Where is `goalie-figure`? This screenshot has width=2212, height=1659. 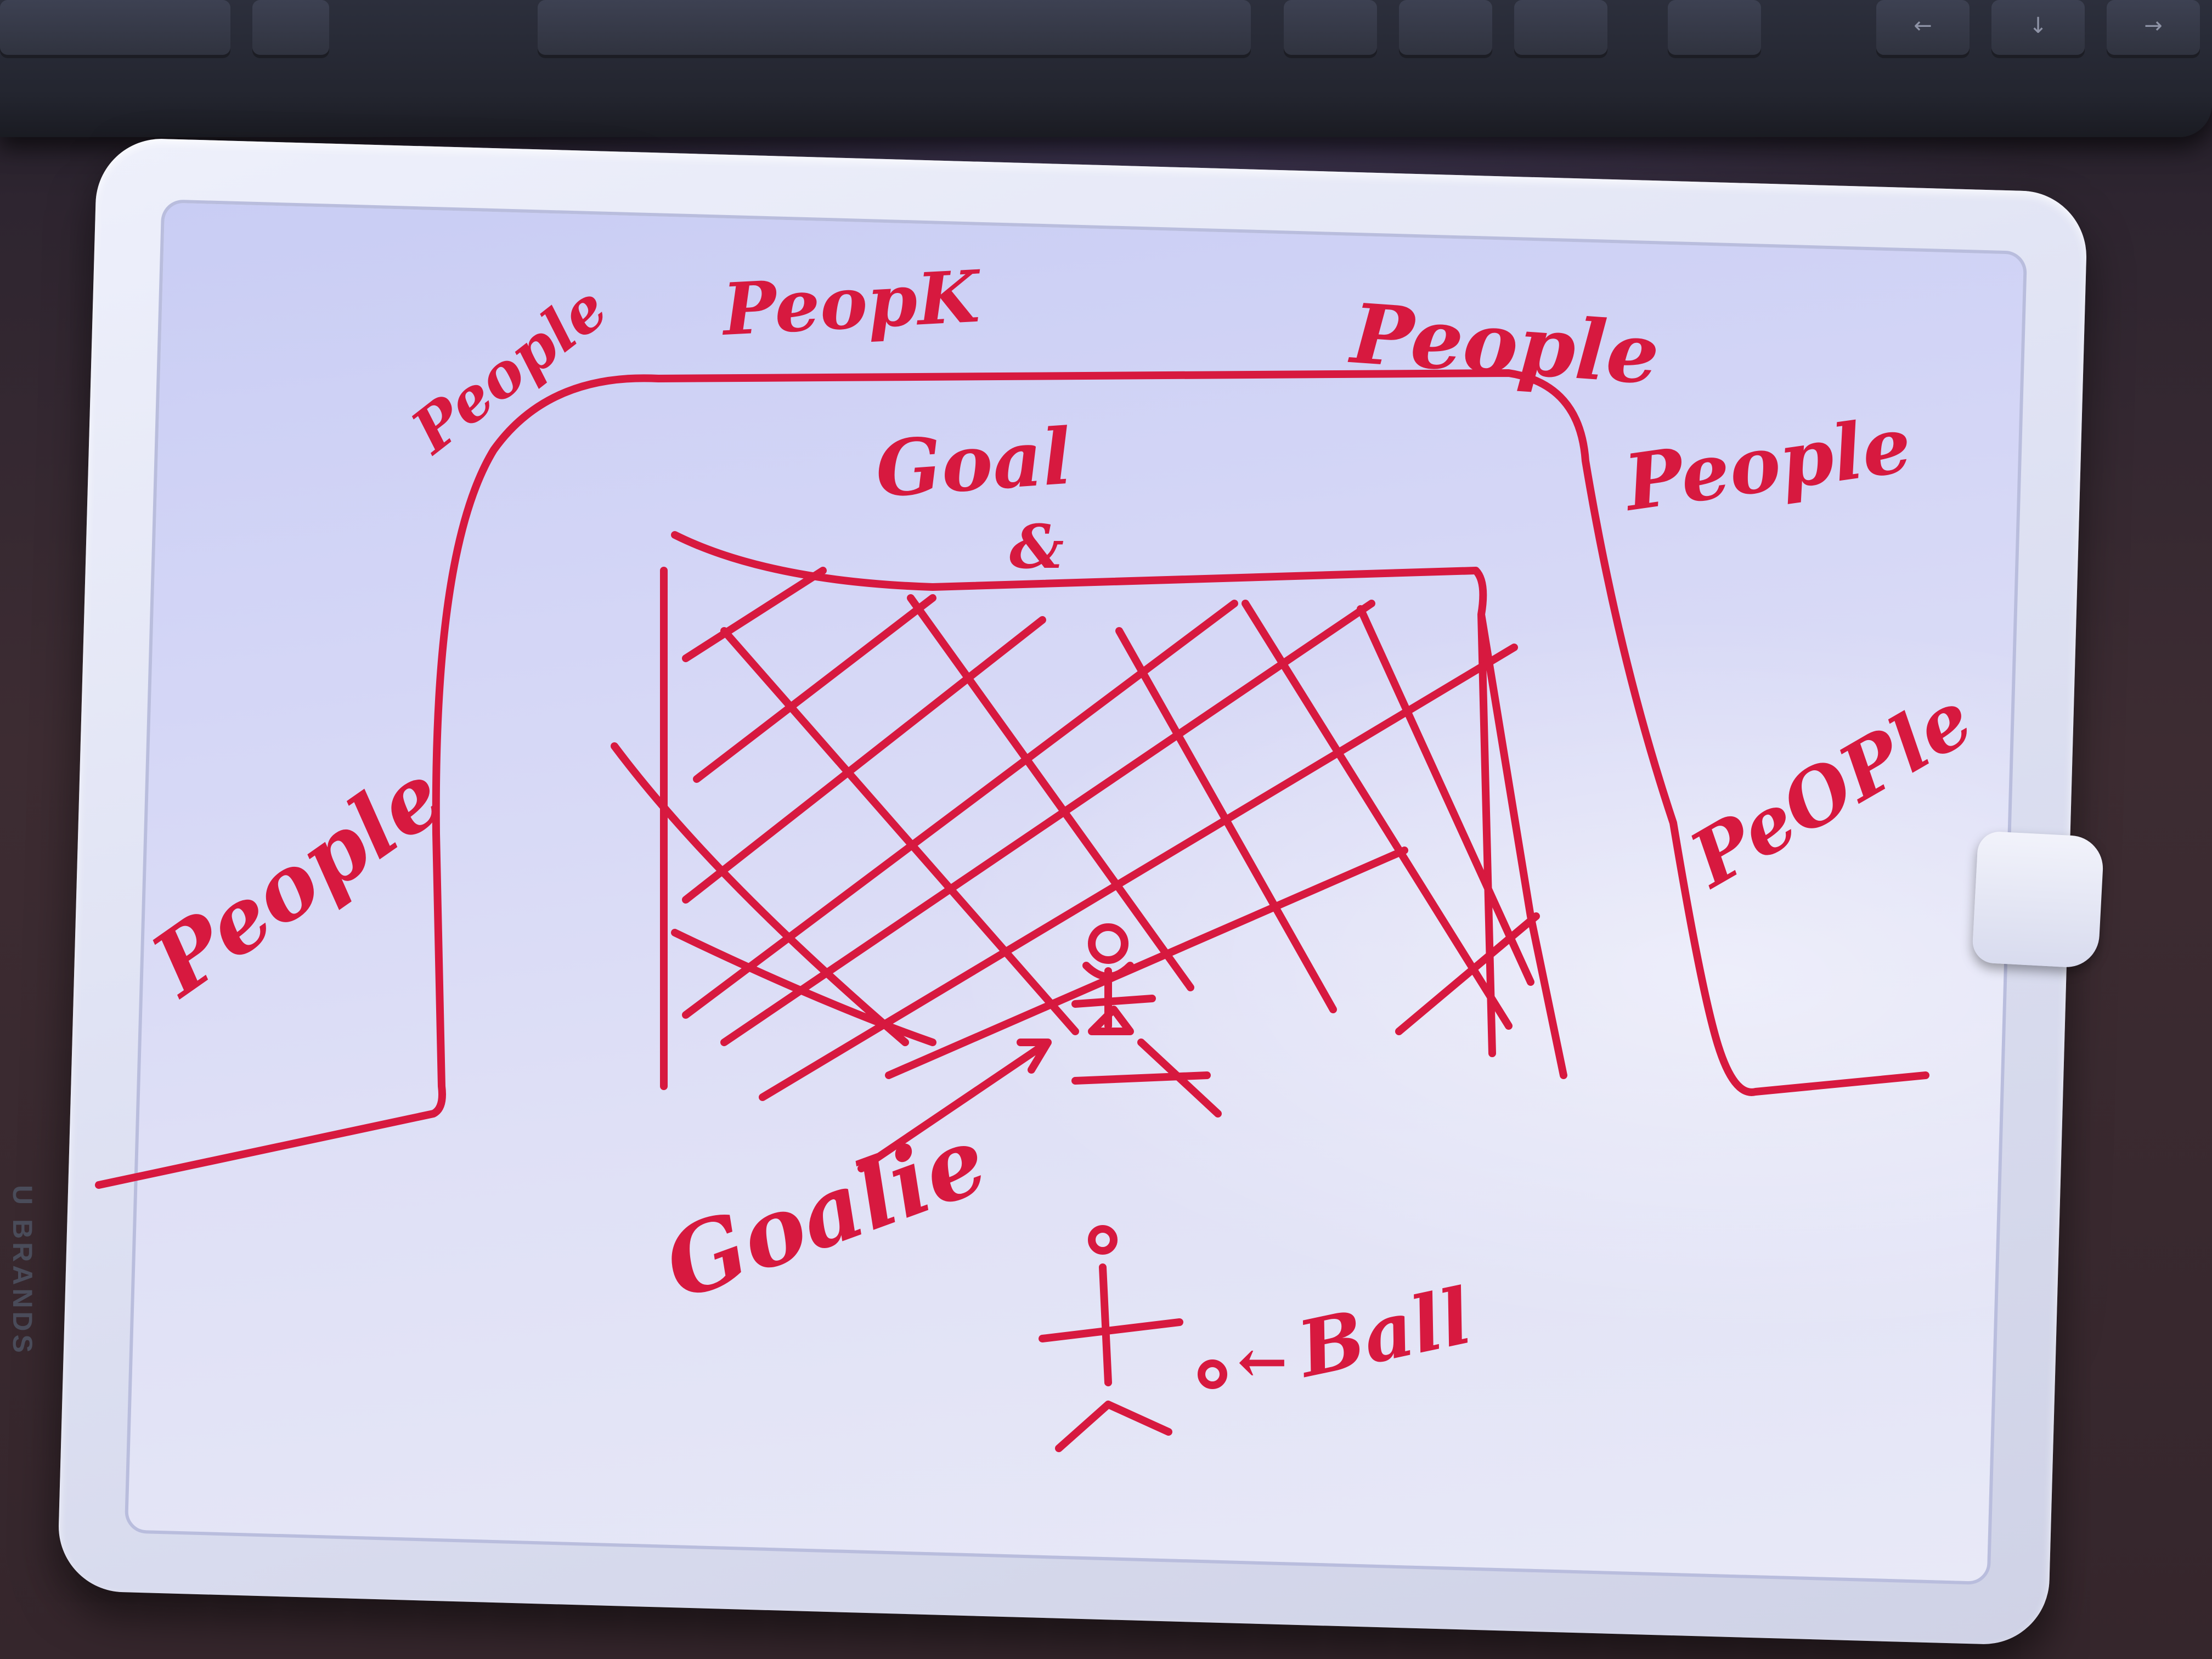
goalie-figure is located at coordinates (1146, 1021).